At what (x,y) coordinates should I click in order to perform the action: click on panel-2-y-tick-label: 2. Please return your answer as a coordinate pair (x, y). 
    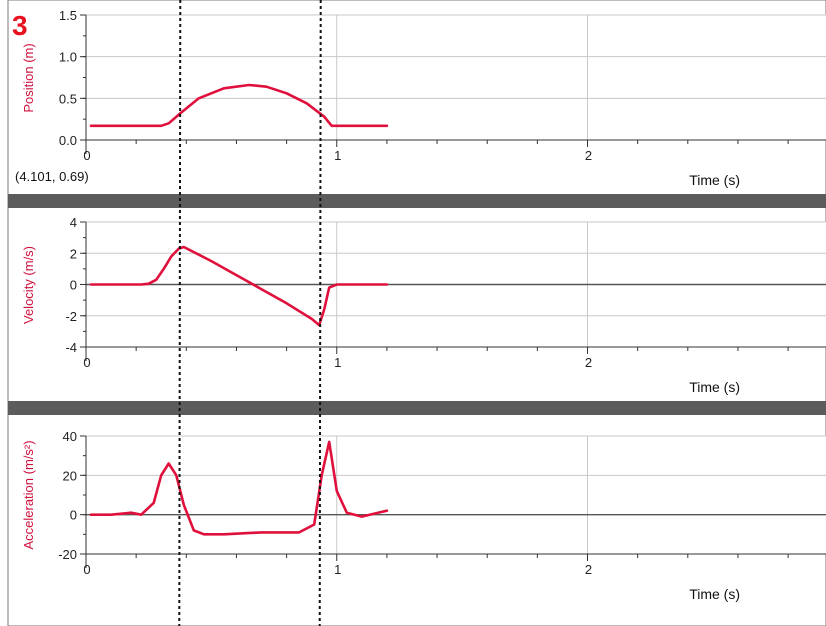
    Looking at the image, I should click on (73, 253).